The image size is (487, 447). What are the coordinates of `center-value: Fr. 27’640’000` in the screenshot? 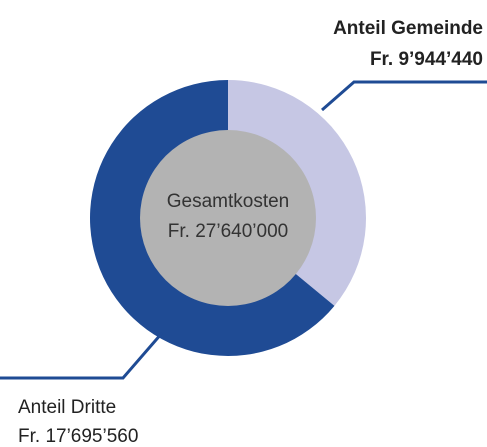 It's located at (228, 231).